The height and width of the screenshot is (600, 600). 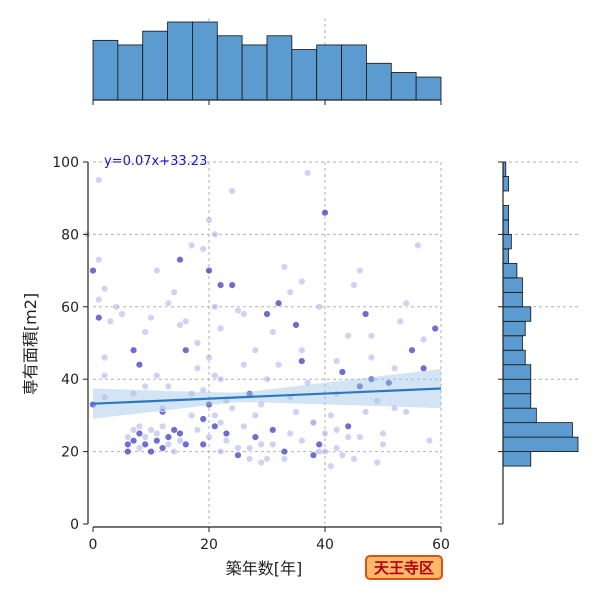 What do you see at coordinates (209, 545) in the screenshot?
I see `x-tick-label: 20` at bounding box center [209, 545].